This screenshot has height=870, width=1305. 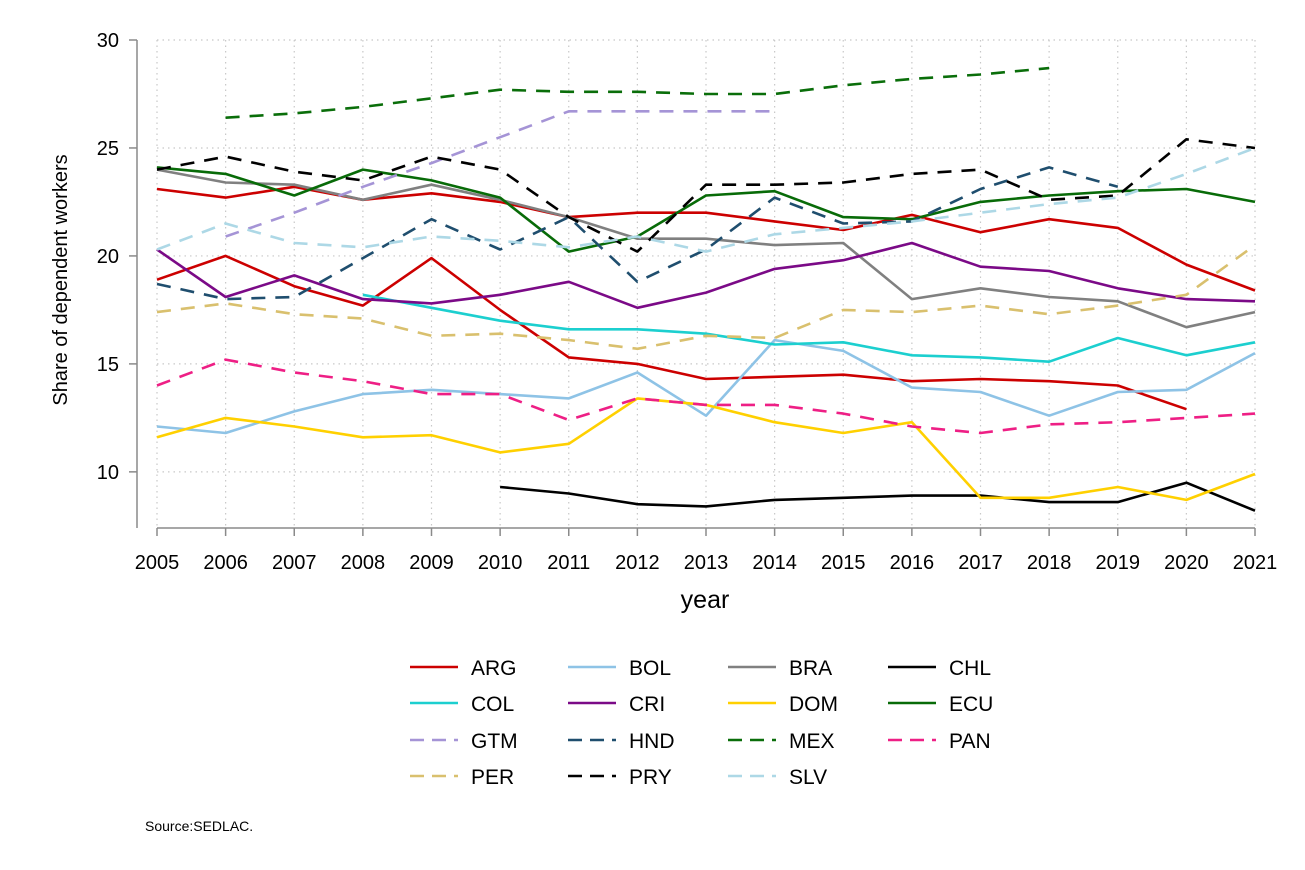 I want to click on y-tick-label: 15, so click(x=108, y=365).